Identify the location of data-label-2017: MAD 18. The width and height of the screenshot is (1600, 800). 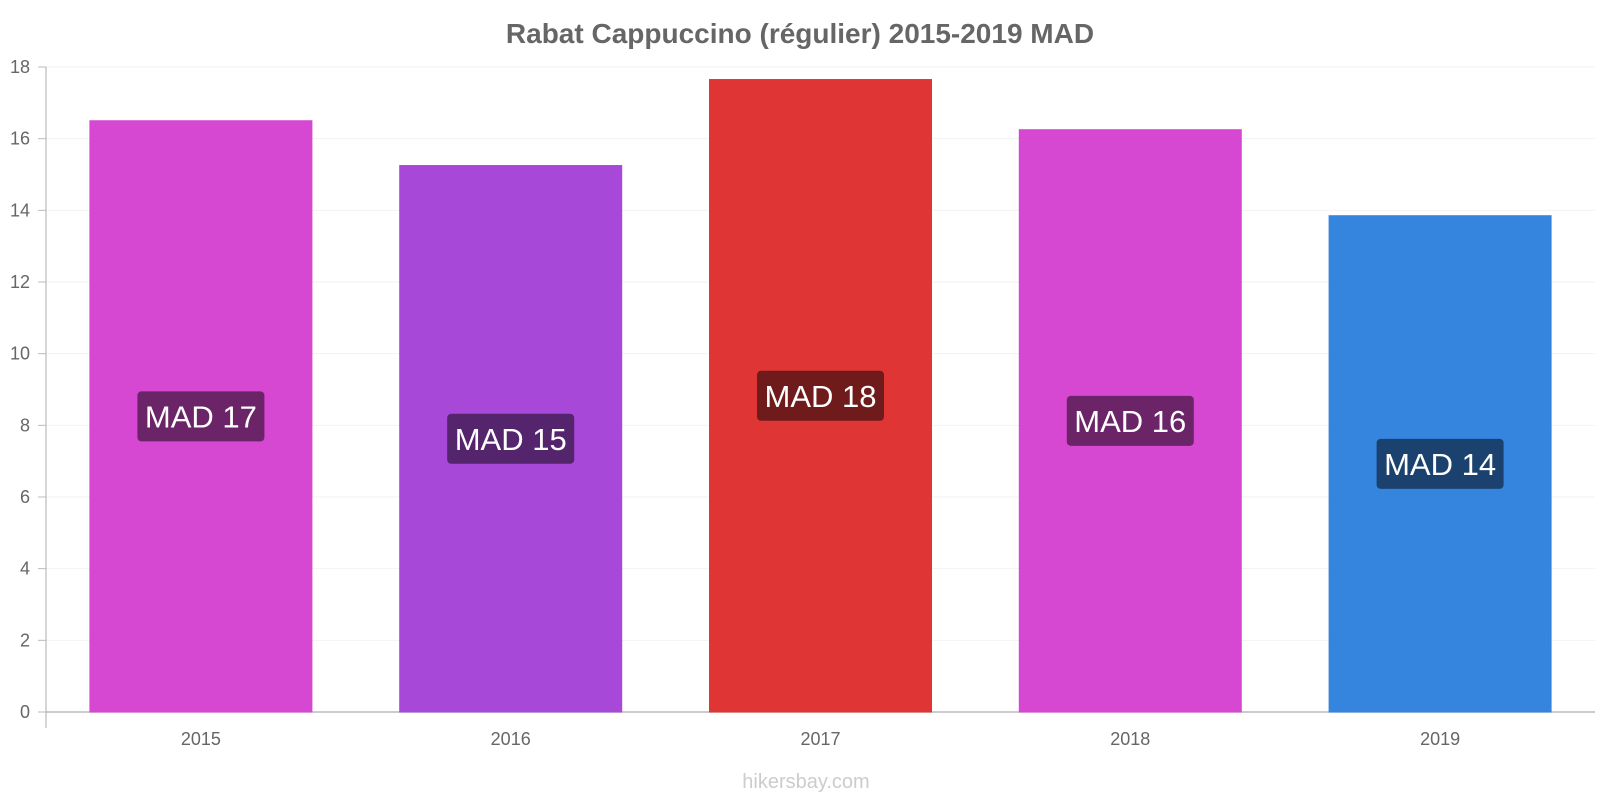
(820, 395).